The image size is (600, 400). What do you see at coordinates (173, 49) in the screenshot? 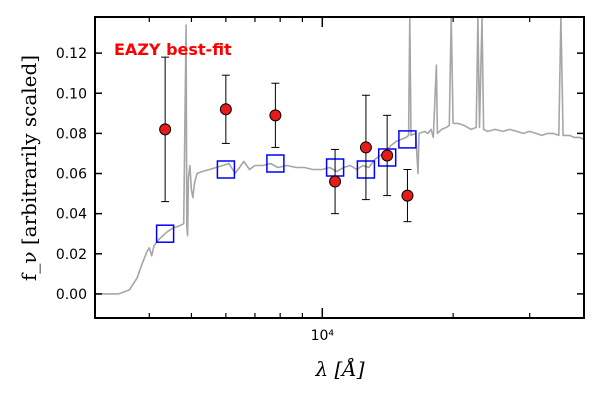
I see `annotation-label: EAZY best-fit` at bounding box center [173, 49].